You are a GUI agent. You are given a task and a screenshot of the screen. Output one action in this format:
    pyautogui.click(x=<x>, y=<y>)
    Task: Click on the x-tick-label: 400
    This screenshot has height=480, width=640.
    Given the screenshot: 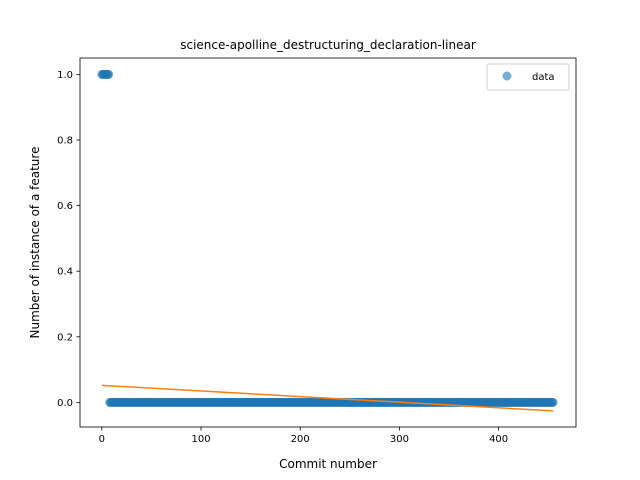 What is the action you would take?
    pyautogui.click(x=498, y=439)
    